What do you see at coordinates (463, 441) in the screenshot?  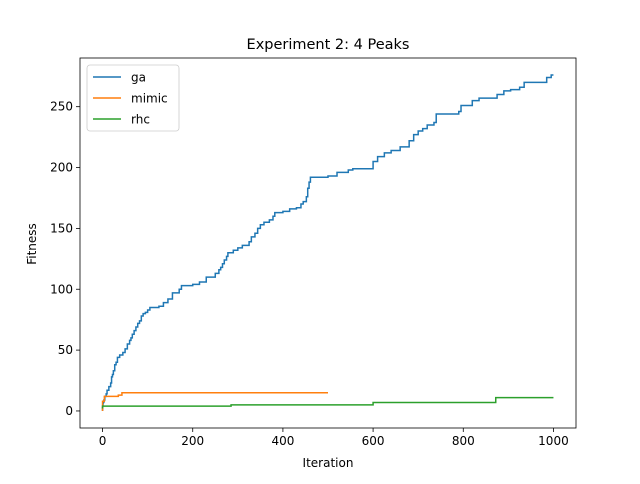 I see `x-tick-label: 800` at bounding box center [463, 441].